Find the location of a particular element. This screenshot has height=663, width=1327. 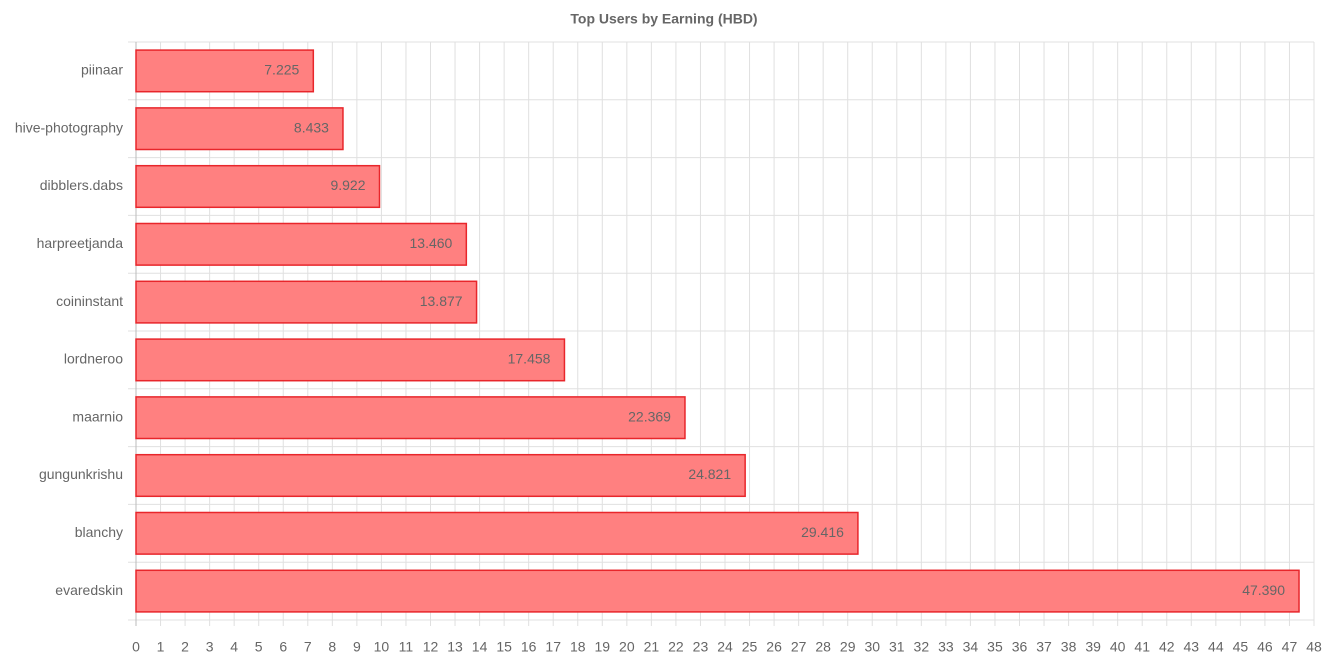

x-tick-label: 20 is located at coordinates (627, 647).